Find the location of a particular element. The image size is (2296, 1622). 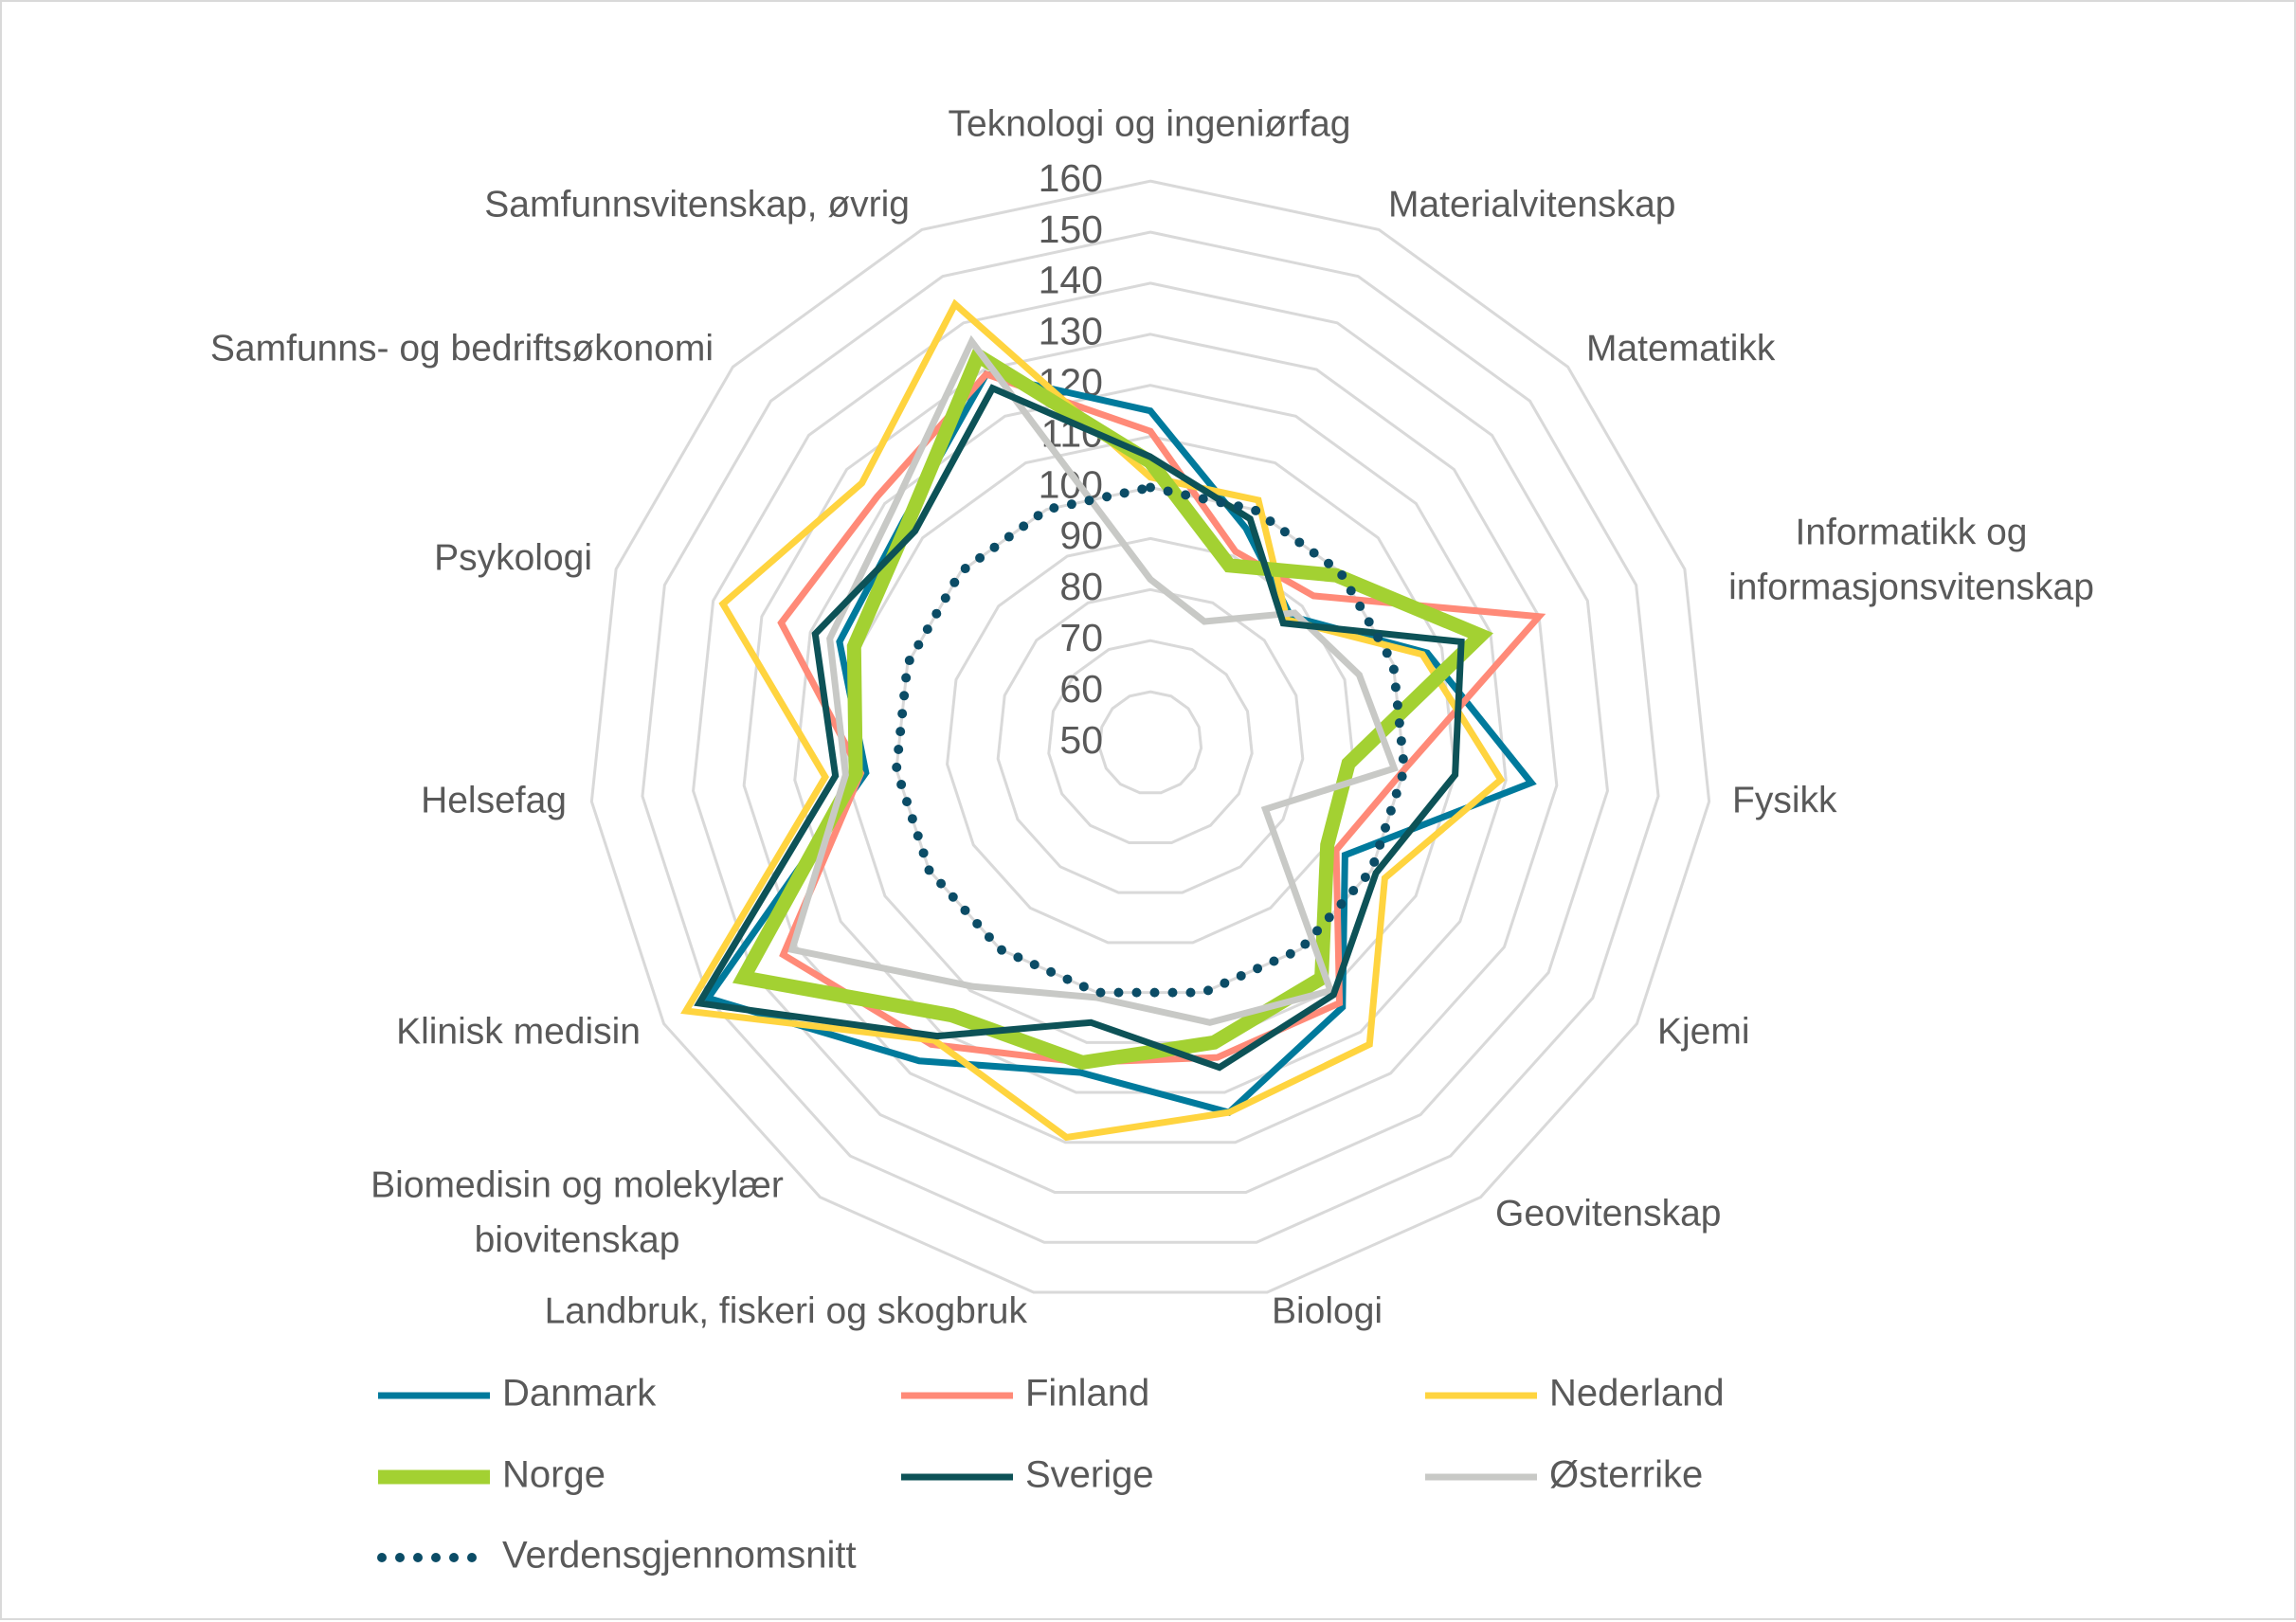

category-label: Landbruk, fiskeri og skogbruk is located at coordinates (786, 1310).